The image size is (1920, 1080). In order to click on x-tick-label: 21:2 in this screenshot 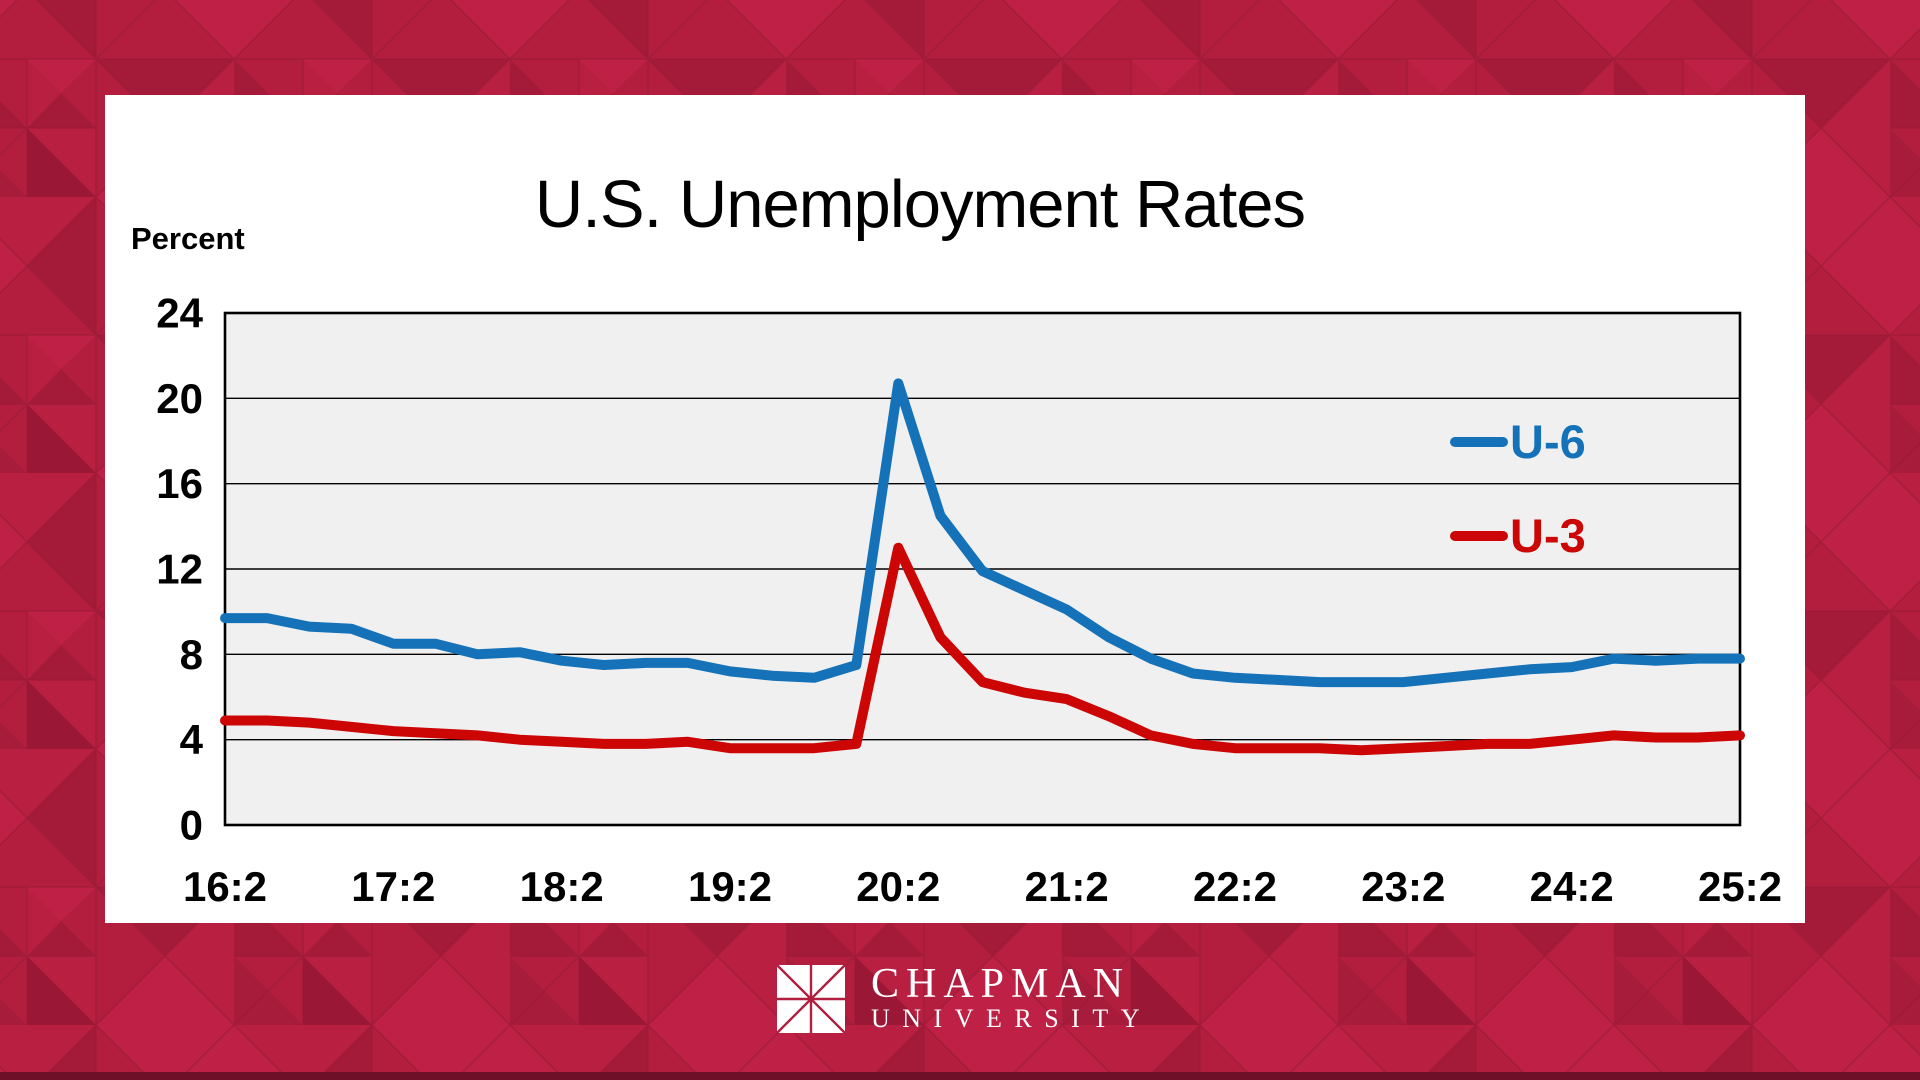, I will do `click(1067, 886)`.